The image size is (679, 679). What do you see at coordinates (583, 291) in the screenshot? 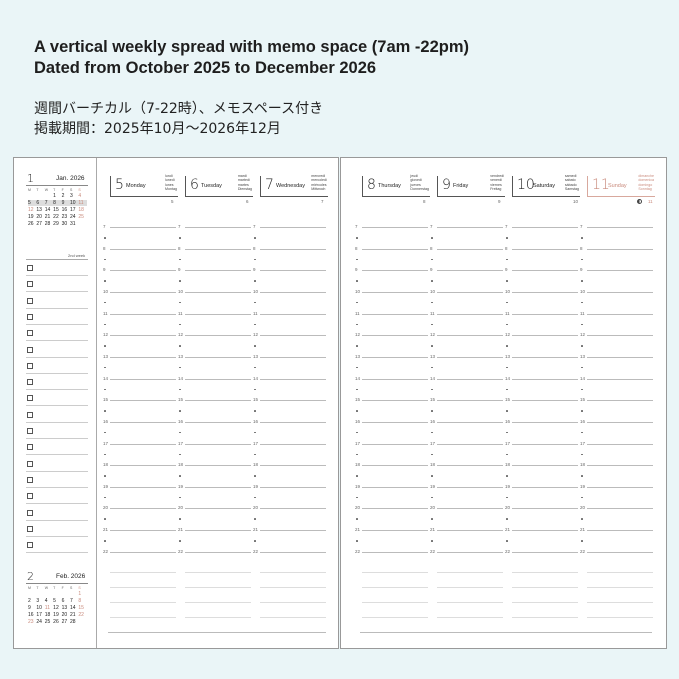
I see `hour-label: 10` at bounding box center [583, 291].